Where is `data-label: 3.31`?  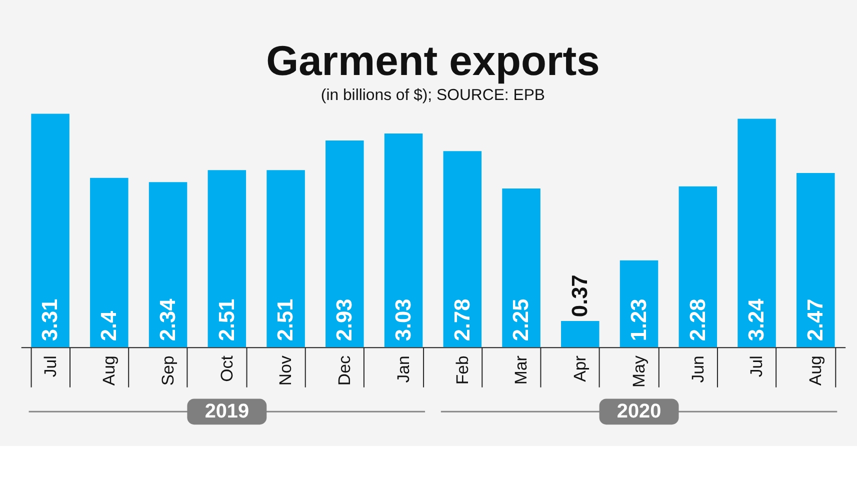 data-label: 3.31 is located at coordinates (49, 320).